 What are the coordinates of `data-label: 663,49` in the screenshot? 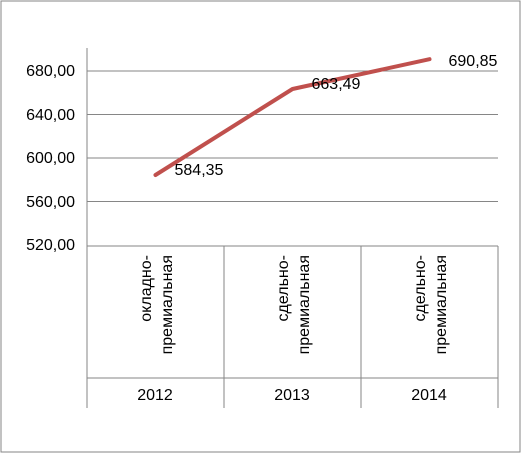 It's located at (336, 84).